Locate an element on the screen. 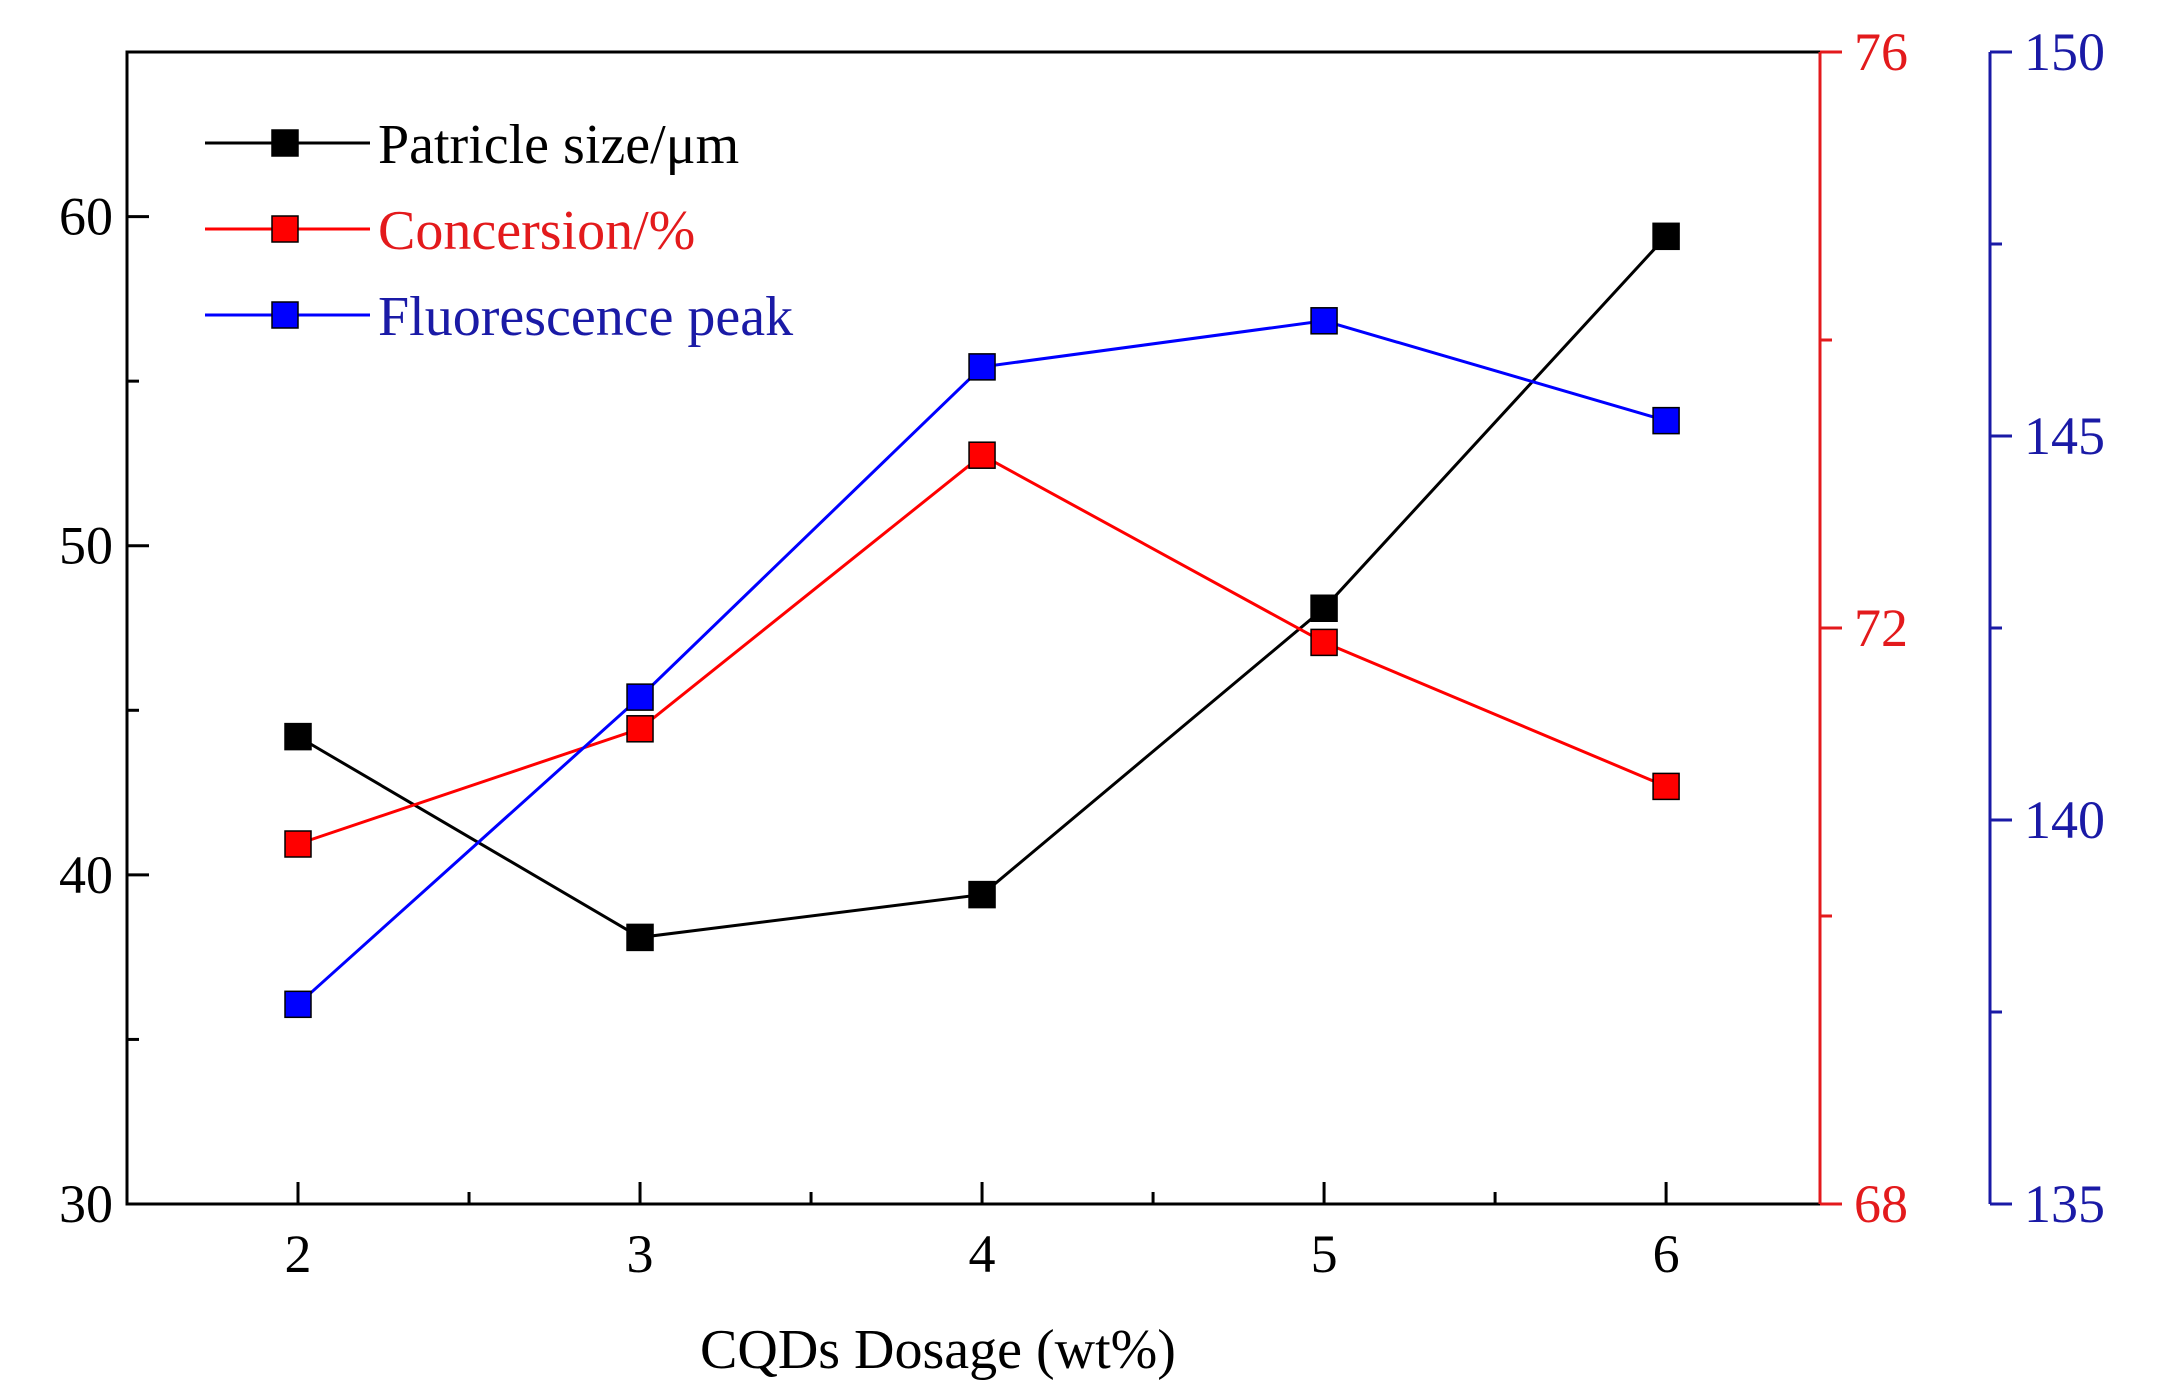 This screenshot has width=2170, height=1399. right2-tick-label: 135 is located at coordinates (2064, 1204).